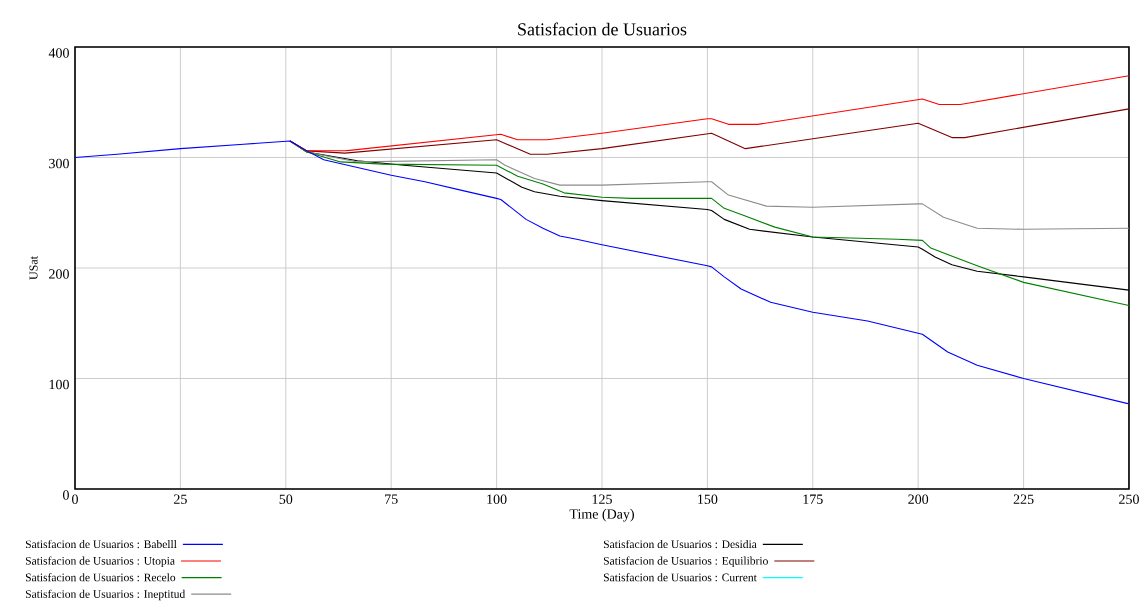  Describe the element at coordinates (918, 499) in the screenshot. I see `x-tick-label: 200` at that location.